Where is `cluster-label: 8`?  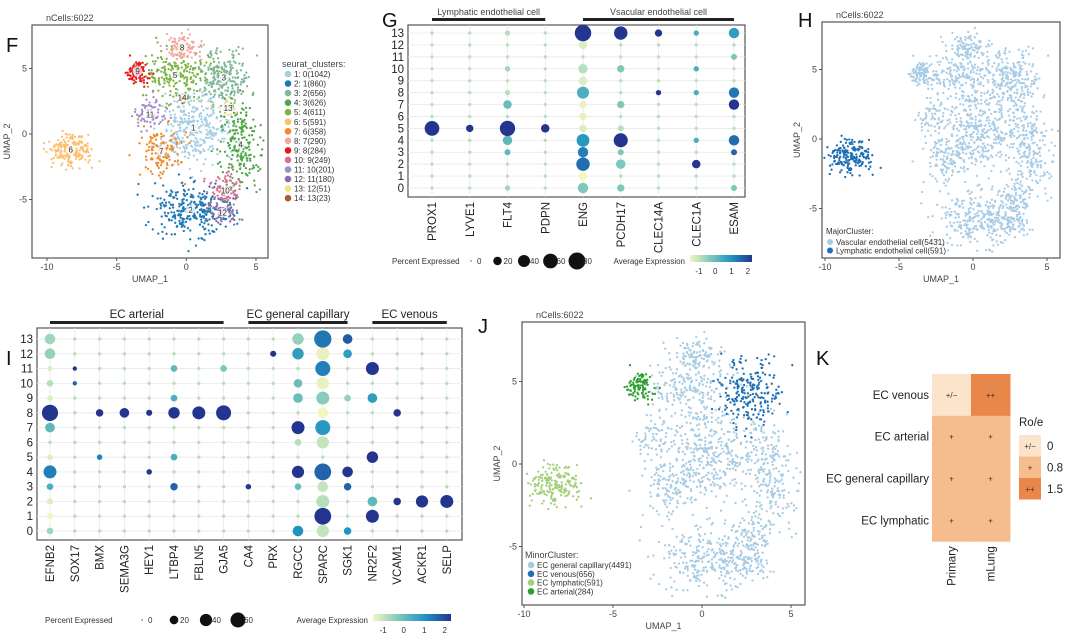
cluster-label: 8 is located at coordinates (182, 48).